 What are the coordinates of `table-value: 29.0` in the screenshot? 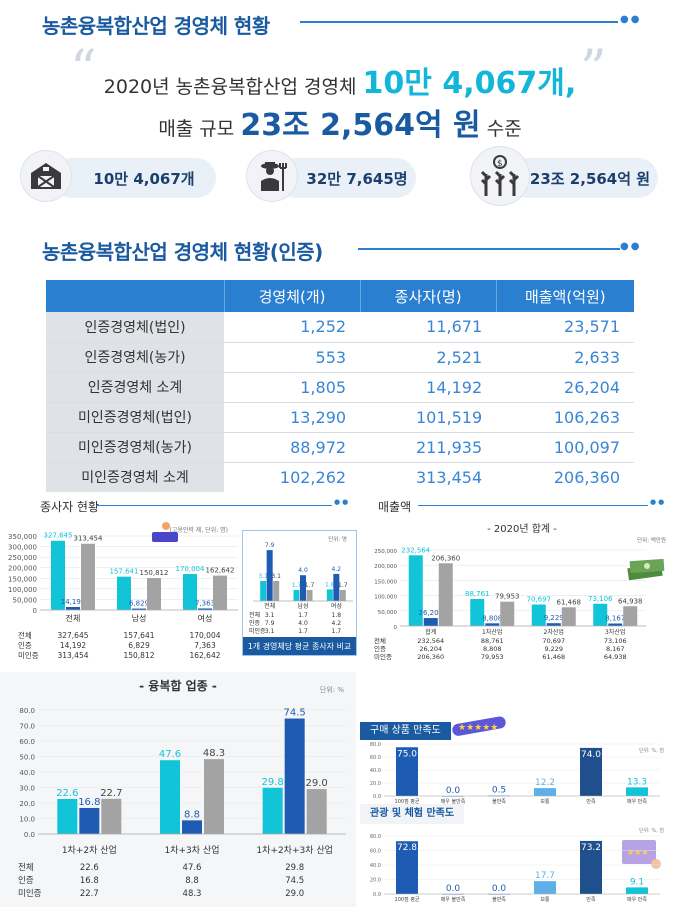 It's located at (294, 894).